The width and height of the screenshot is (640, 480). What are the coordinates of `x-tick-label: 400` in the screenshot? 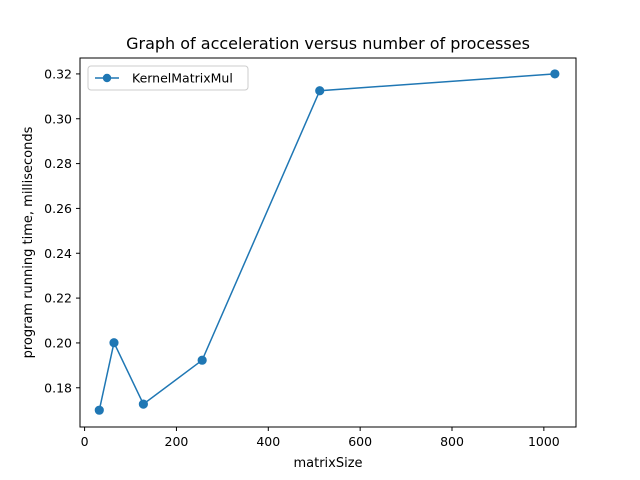 It's located at (268, 441).